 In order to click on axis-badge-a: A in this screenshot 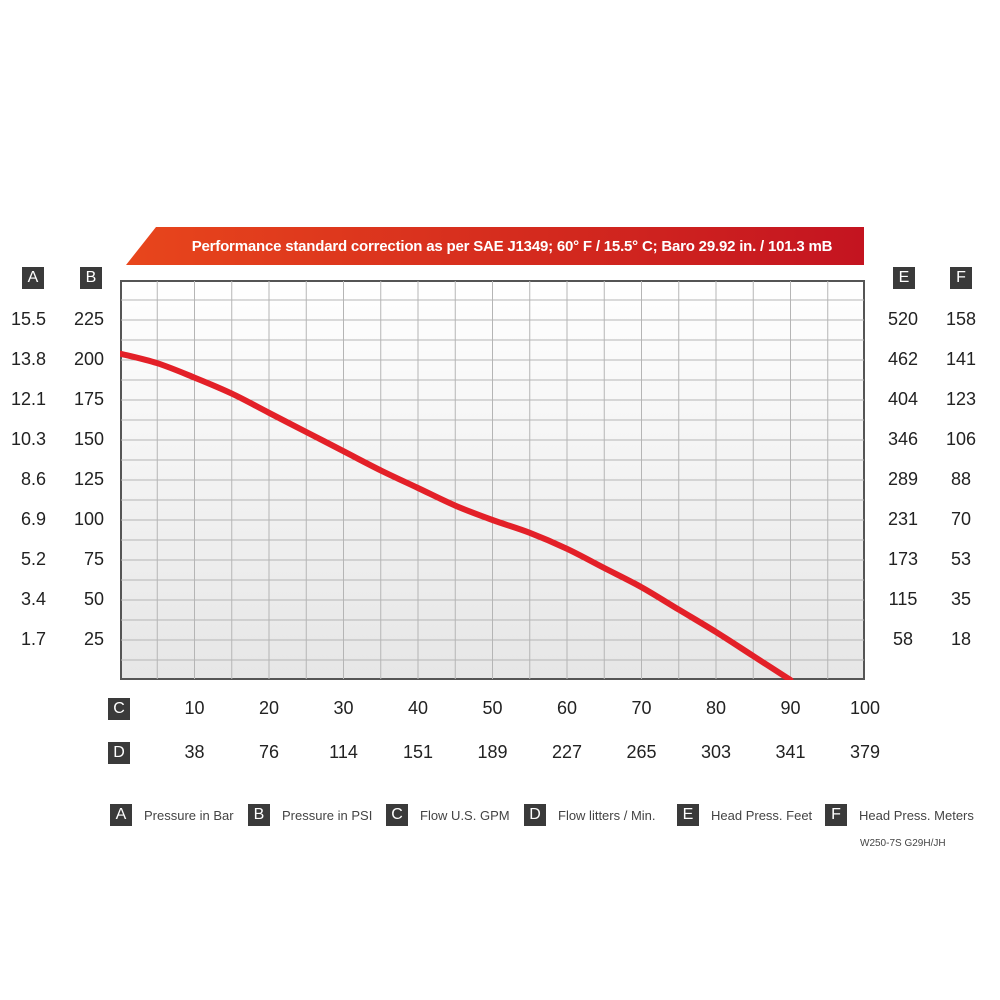, I will do `click(33, 278)`.